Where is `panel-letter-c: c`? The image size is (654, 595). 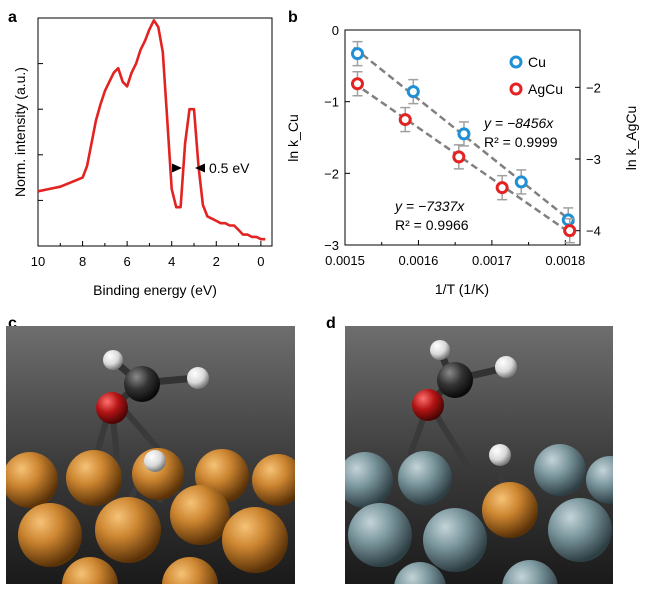
panel-letter-c: c is located at coordinates (12, 323).